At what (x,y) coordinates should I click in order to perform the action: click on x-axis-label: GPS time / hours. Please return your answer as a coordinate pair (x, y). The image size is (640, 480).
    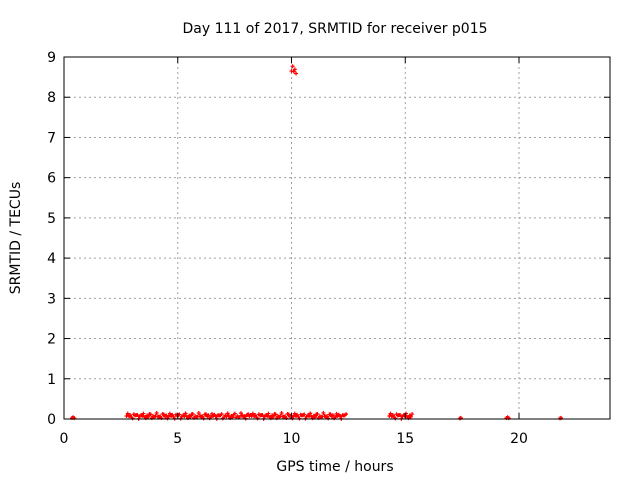
    Looking at the image, I should click on (334, 467).